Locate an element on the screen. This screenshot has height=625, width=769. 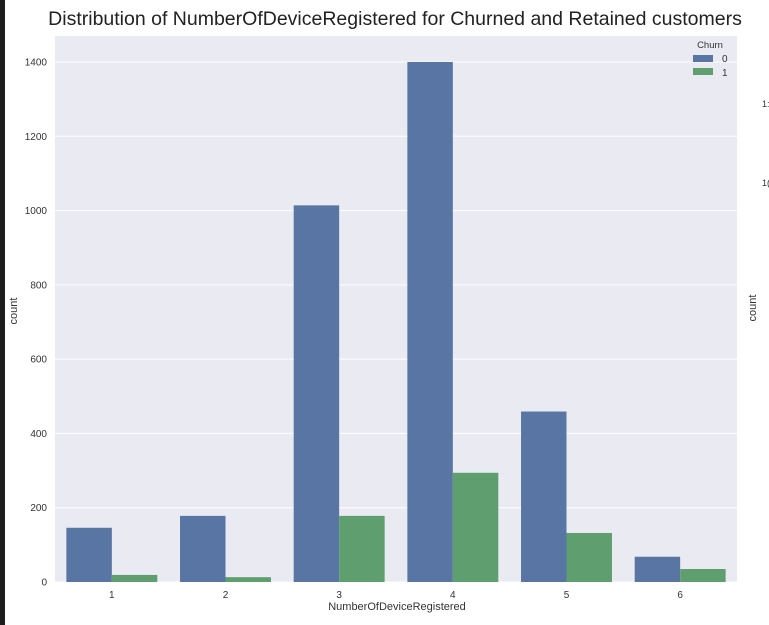
y-tick-label: 1000 is located at coordinates (36, 211).